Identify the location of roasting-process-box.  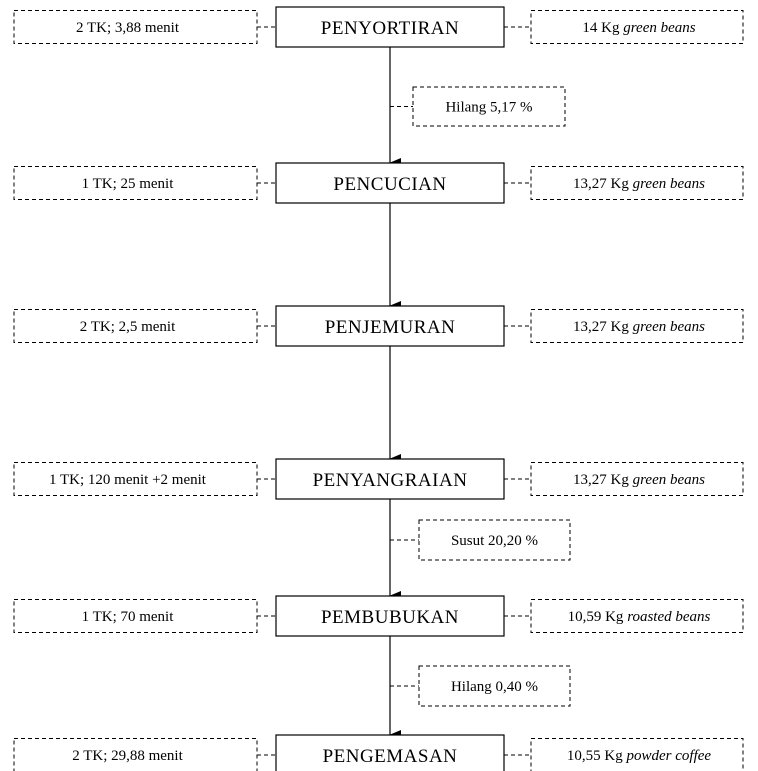
(390, 479).